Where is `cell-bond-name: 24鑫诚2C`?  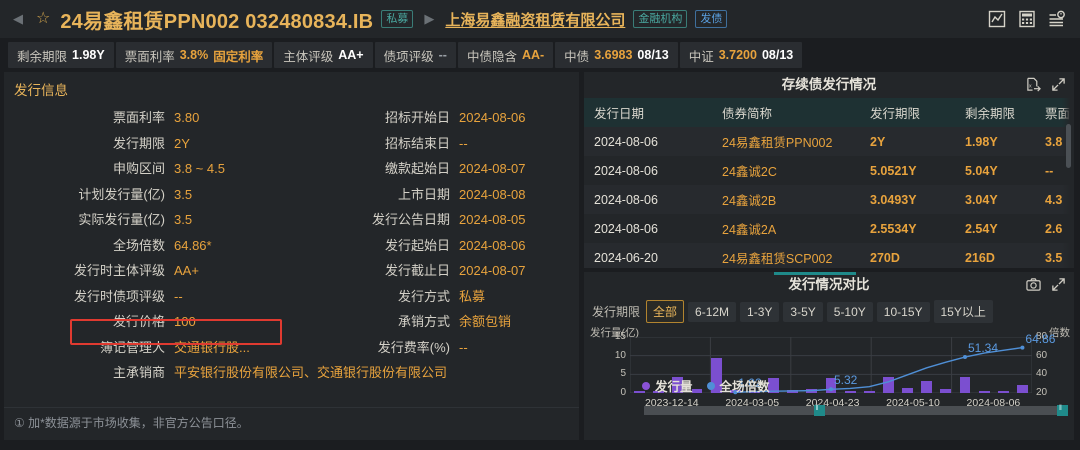
cell-bond-name: 24鑫诚2C is located at coordinates (786, 170).